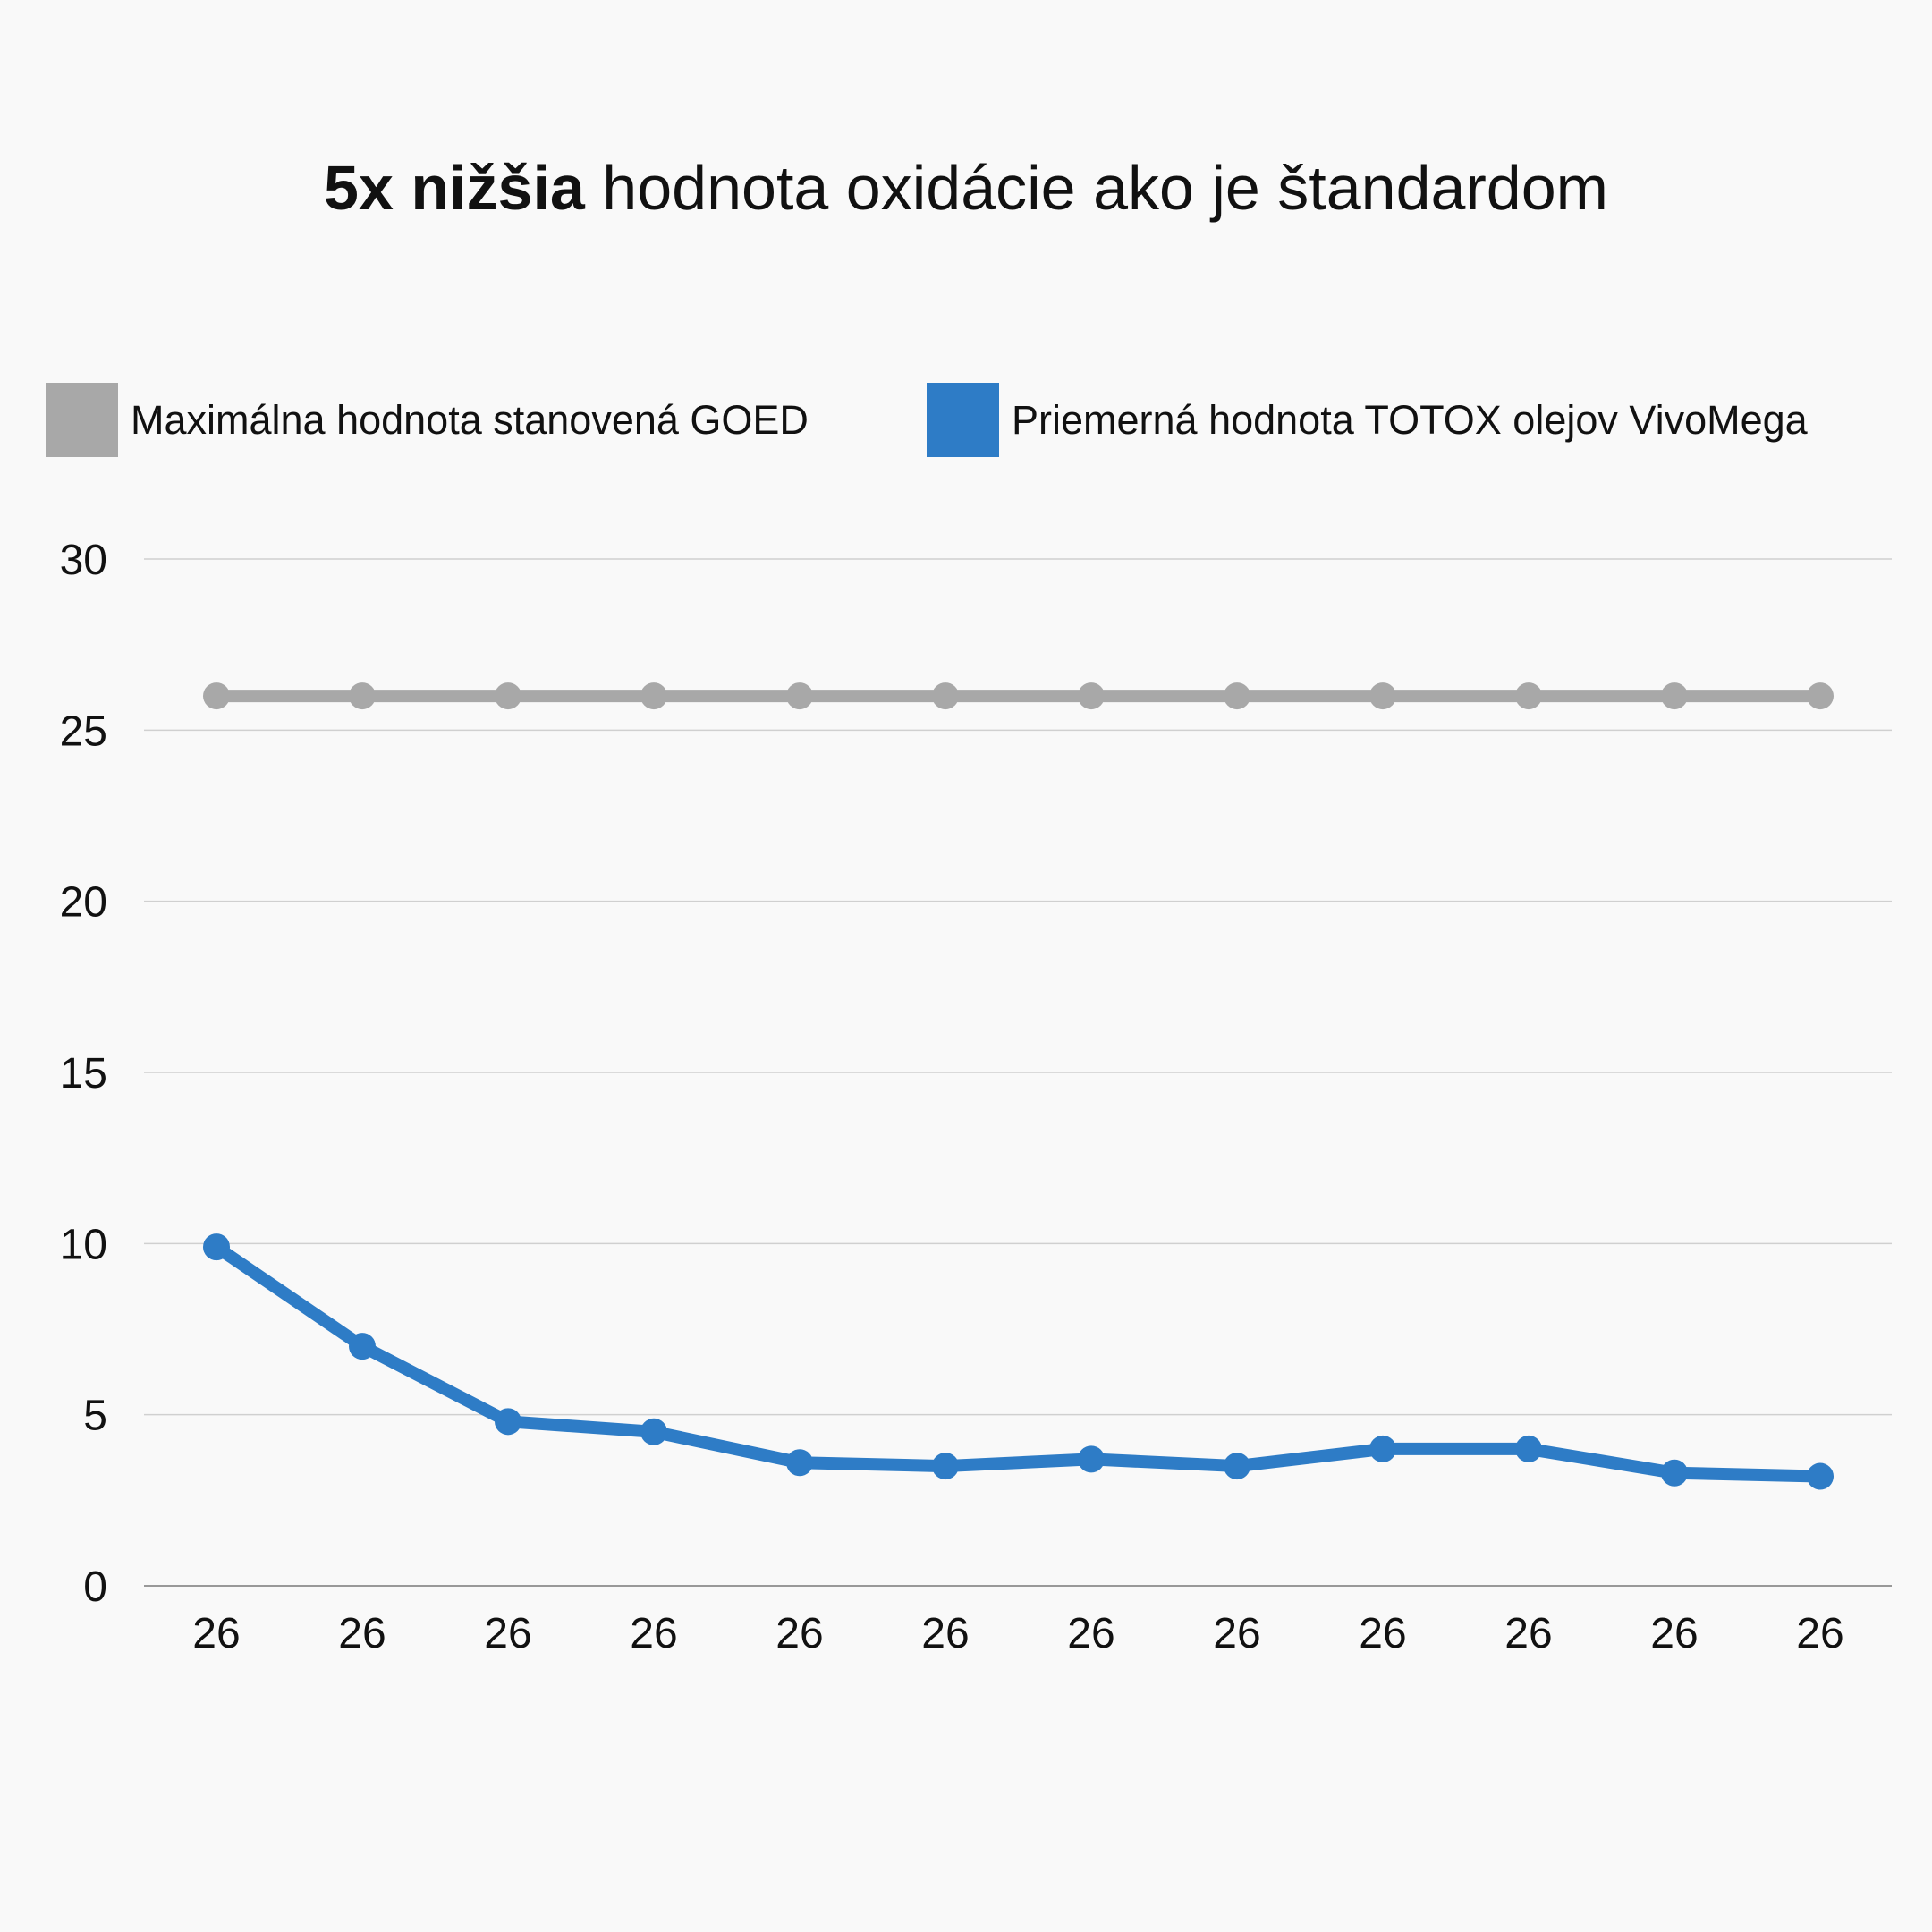 This screenshot has width=1932, height=1932. I want to click on legend-swatch-goed, so click(82, 420).